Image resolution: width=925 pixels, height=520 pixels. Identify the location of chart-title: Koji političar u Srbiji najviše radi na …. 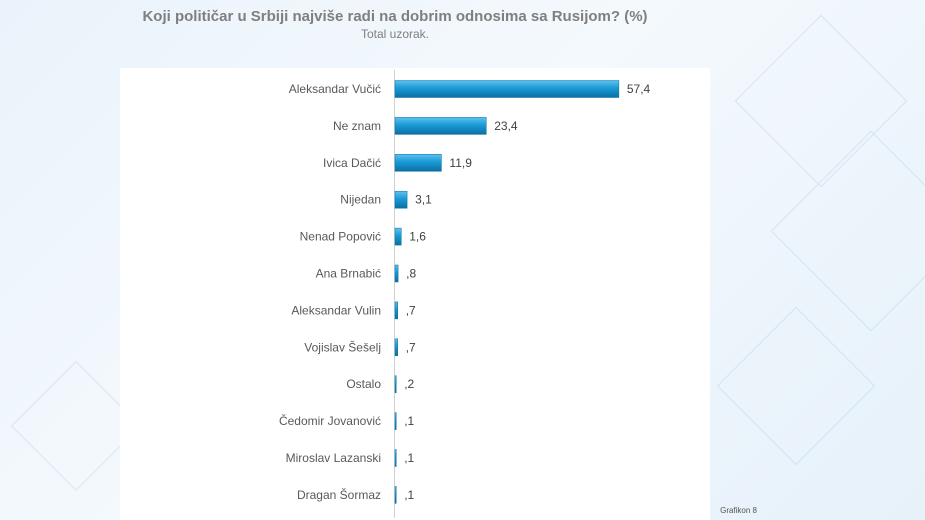
(395, 16).